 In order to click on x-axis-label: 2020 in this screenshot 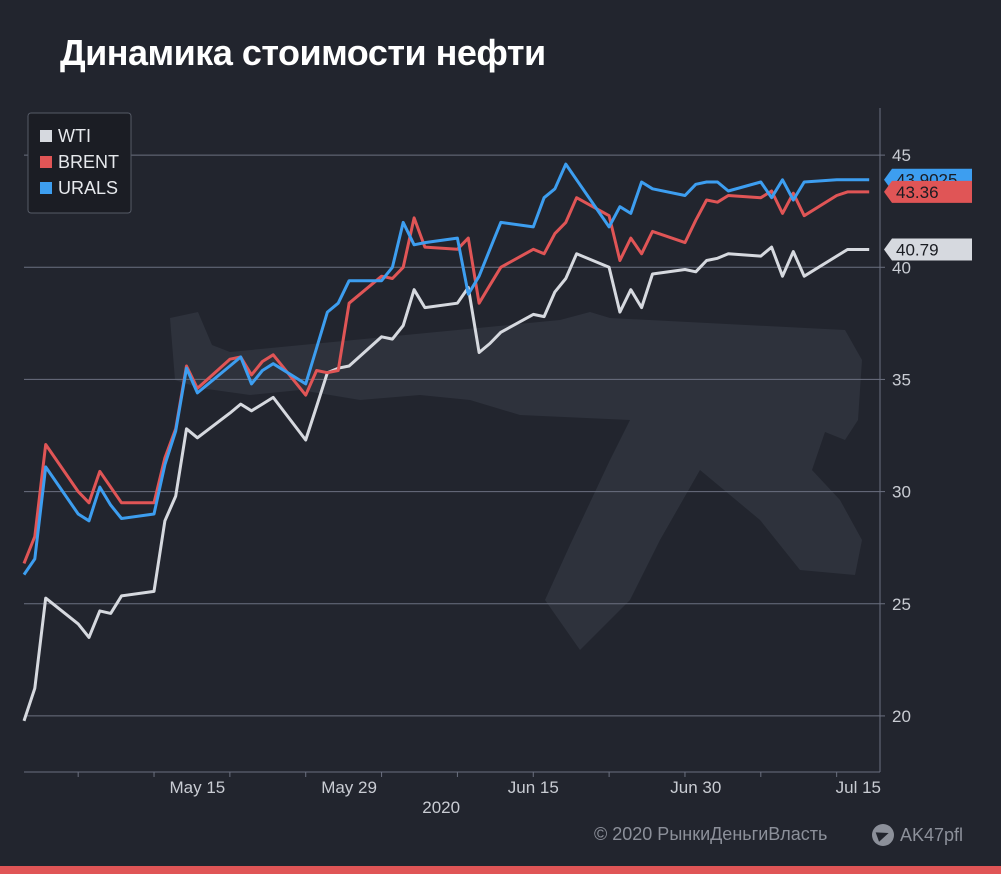, I will do `click(441, 807)`.